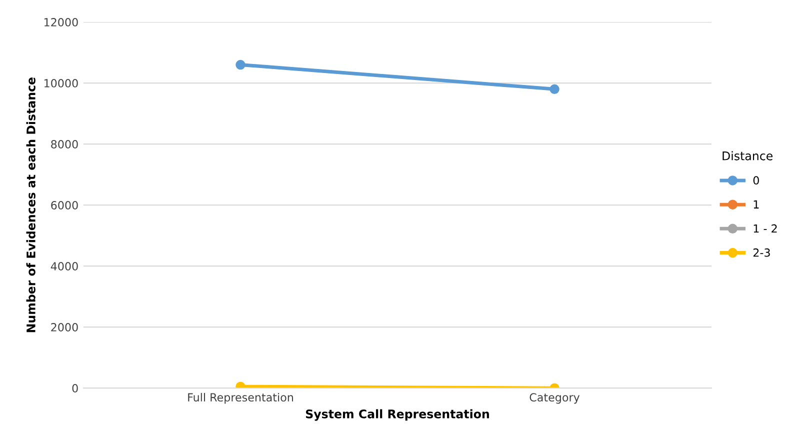 Image resolution: width=795 pixels, height=441 pixels. What do you see at coordinates (761, 252) in the screenshot?
I see `legend-label: 2-3` at bounding box center [761, 252].